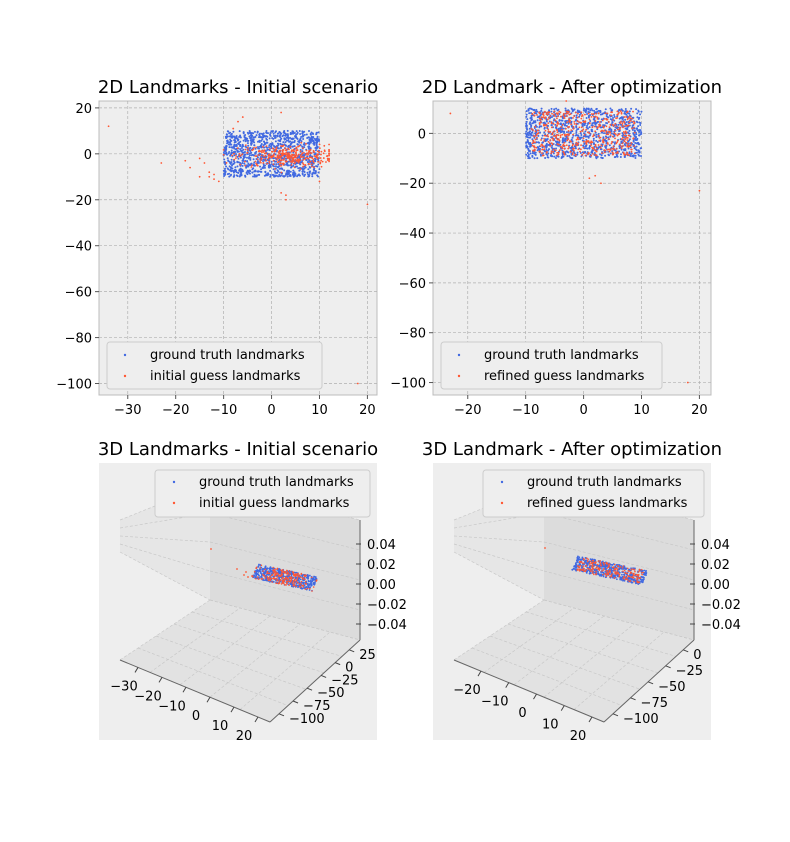 Image resolution: width=790 pixels, height=842 pixels. I want to click on y-tick-label: −80, so click(412, 334).